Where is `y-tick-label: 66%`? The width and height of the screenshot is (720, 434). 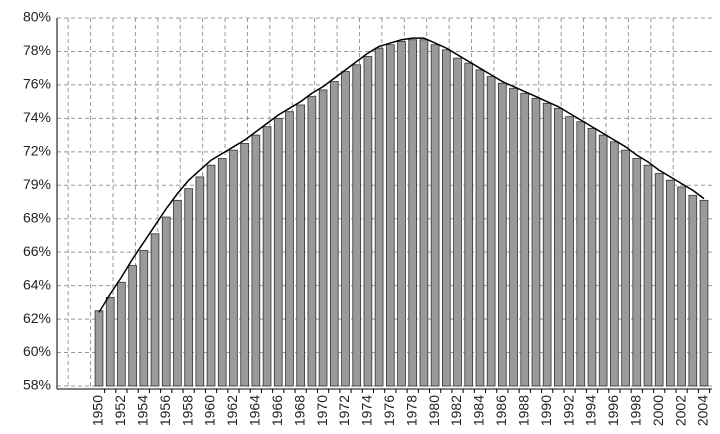 y-tick-label: 66% is located at coordinates (37, 251).